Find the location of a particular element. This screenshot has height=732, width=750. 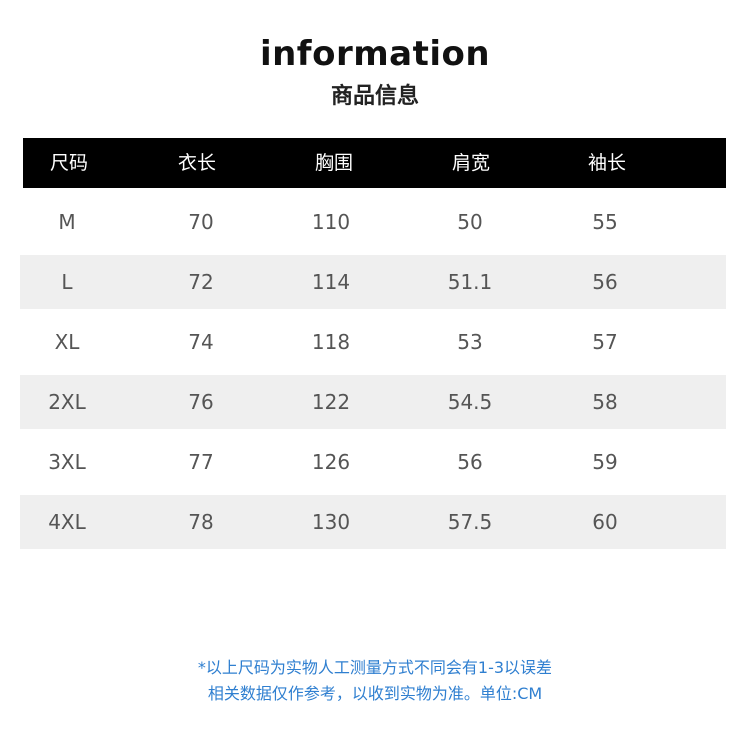

table-row: L 72 114 51.1 56 is located at coordinates (373, 282).